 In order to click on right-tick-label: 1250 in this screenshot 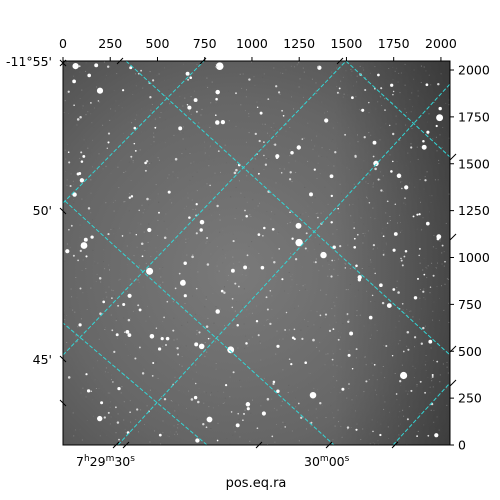, I will do `click(474, 210)`.